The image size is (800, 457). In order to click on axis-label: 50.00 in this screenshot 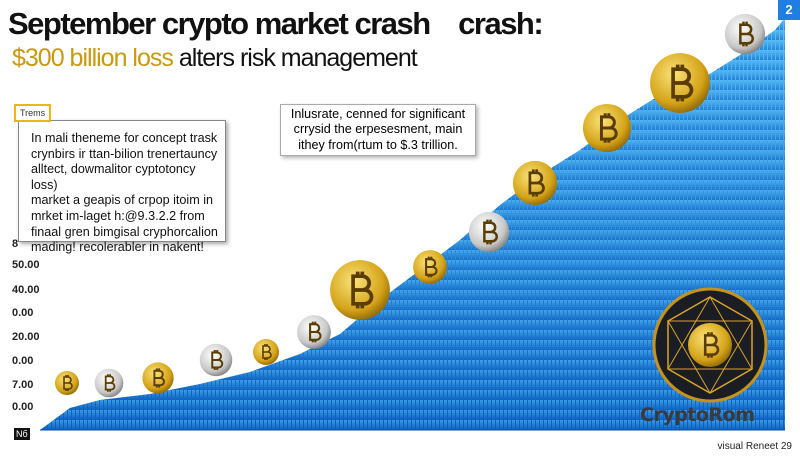, I will do `click(26, 265)`.